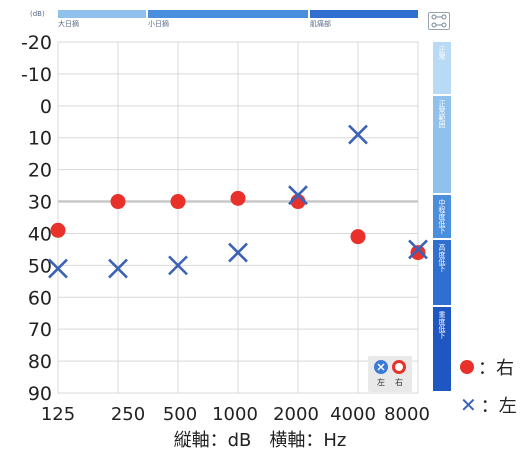 The image size is (520, 456). Describe the element at coordinates (36, 75) in the screenshot. I see `y-tick-label: -10` at that location.